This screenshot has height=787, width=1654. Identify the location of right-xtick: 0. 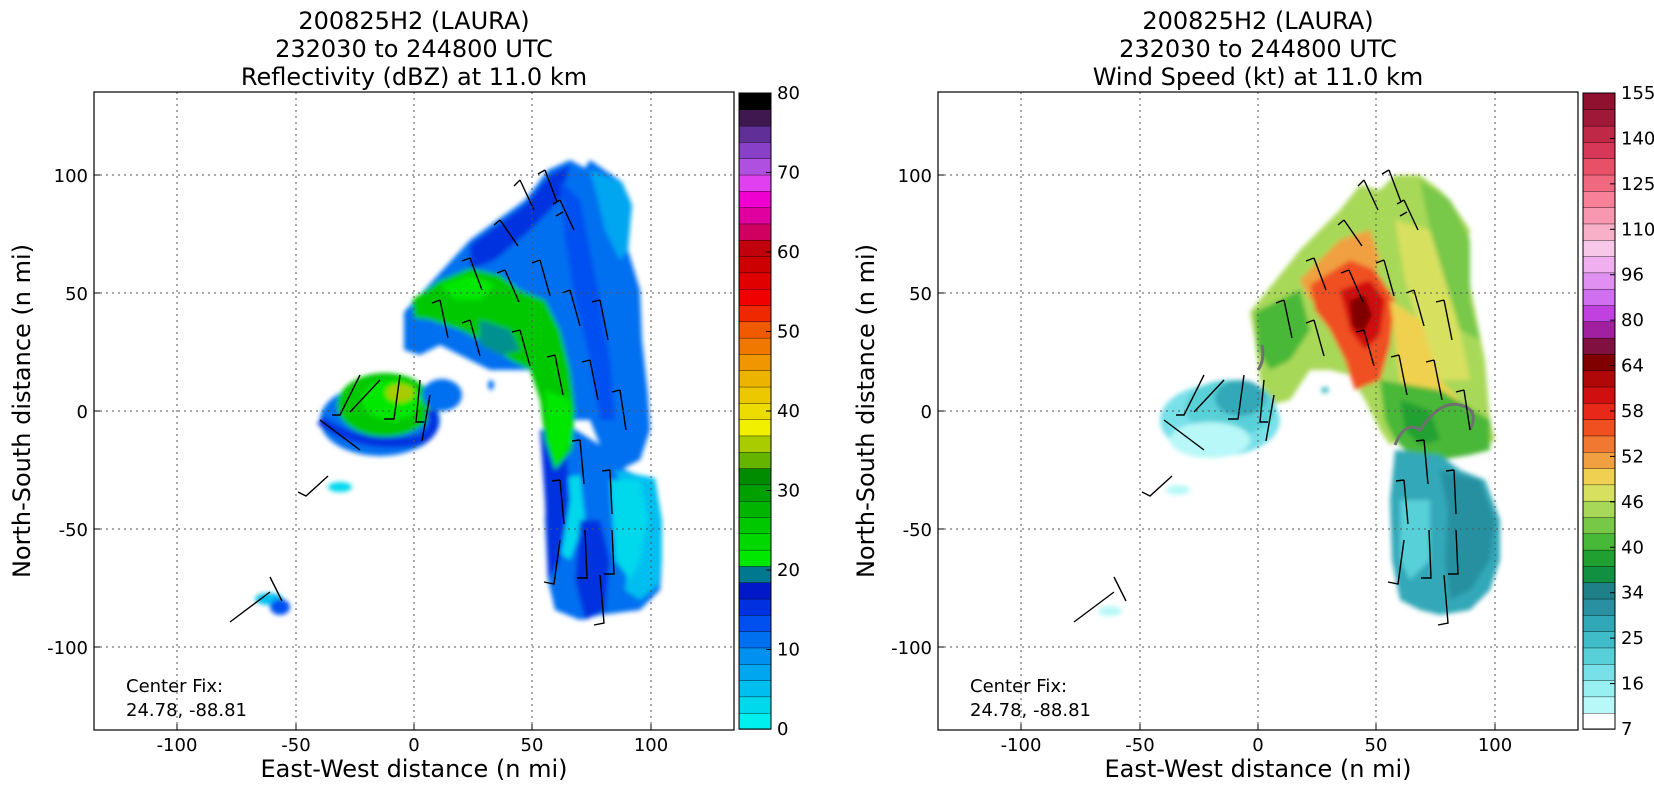
(1257, 745).